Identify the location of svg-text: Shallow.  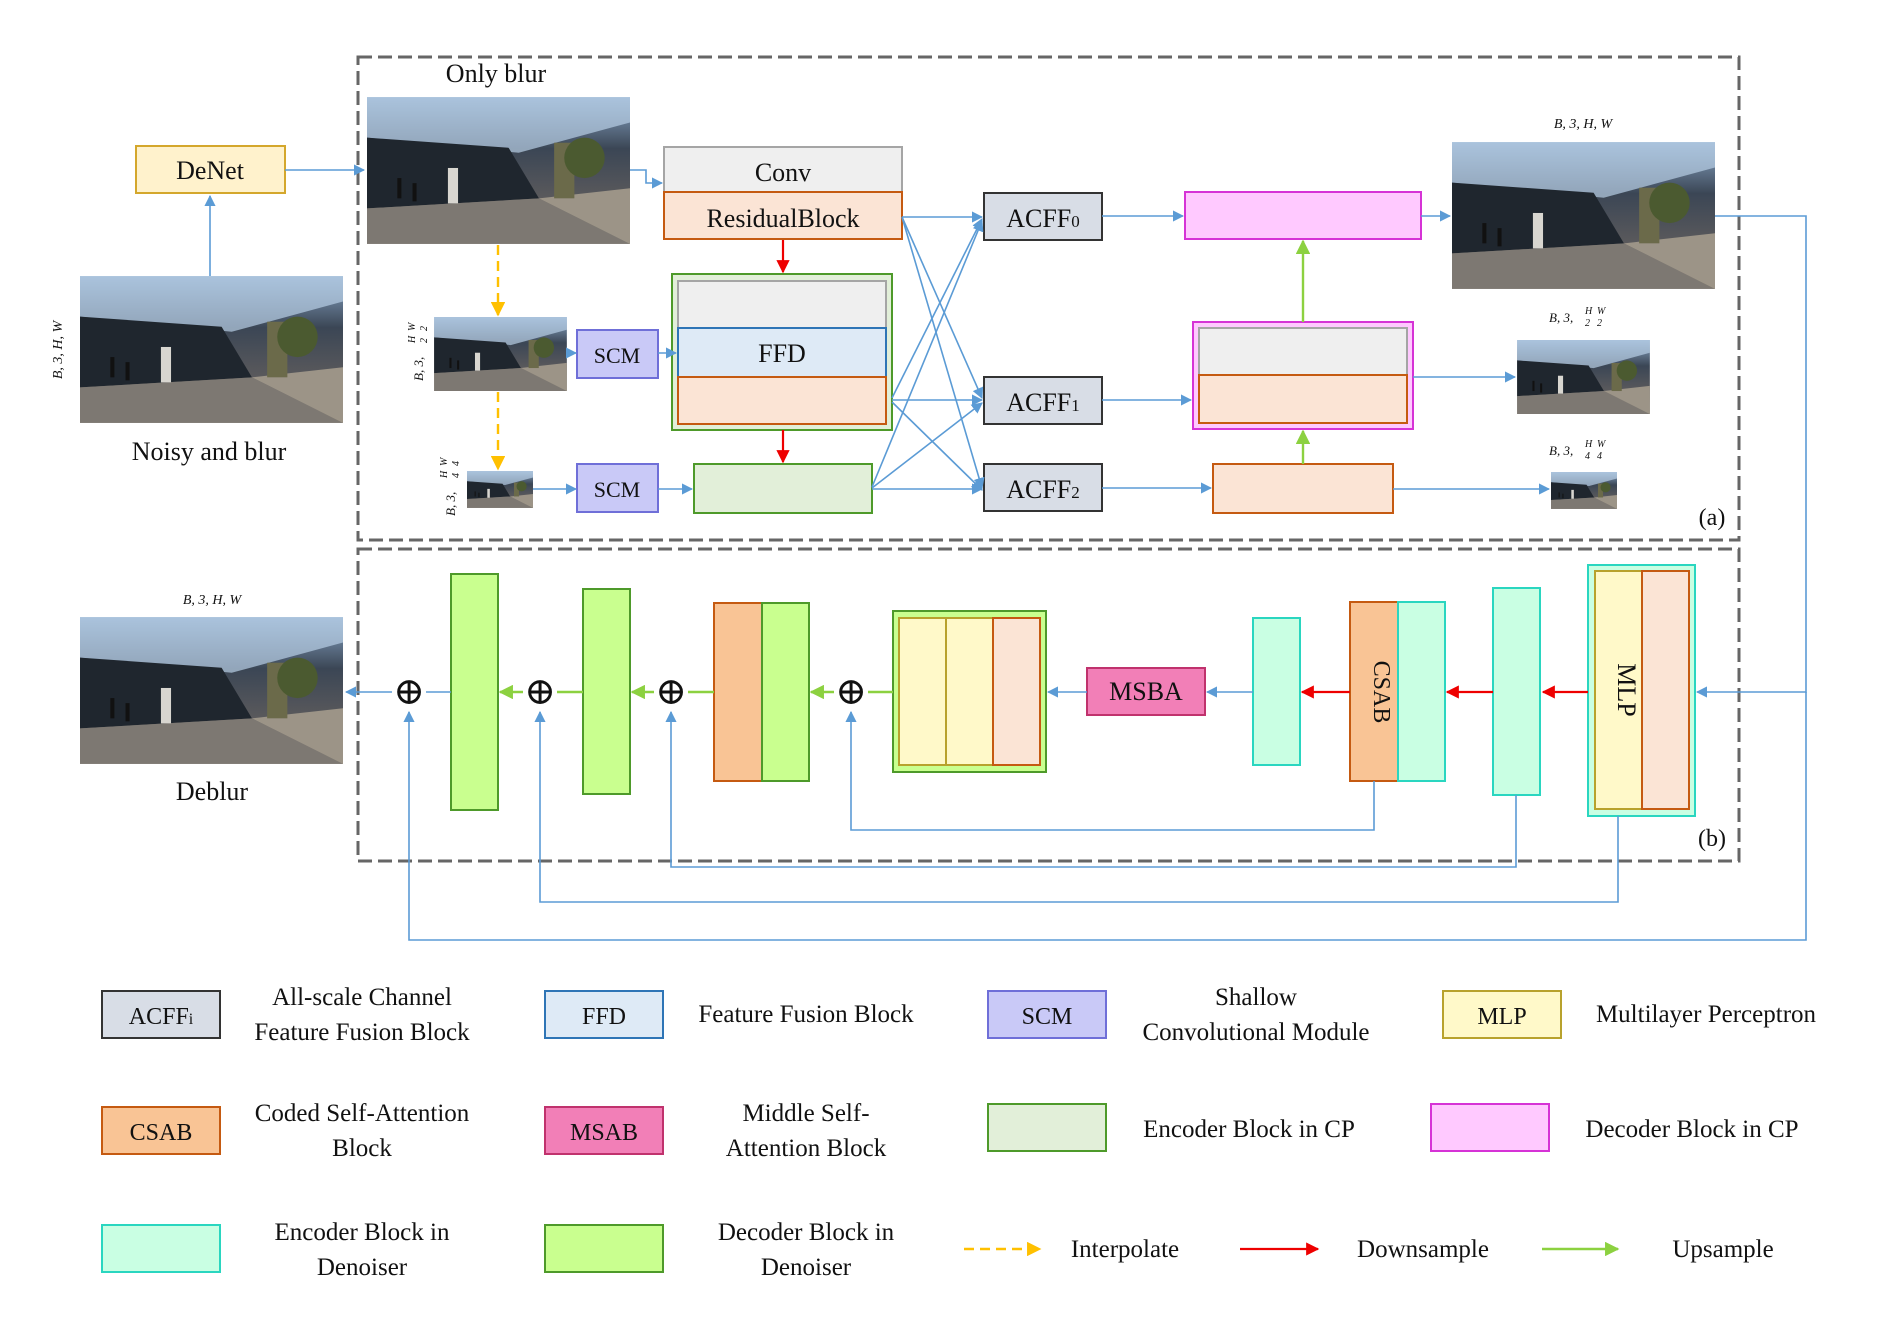
(1256, 997).